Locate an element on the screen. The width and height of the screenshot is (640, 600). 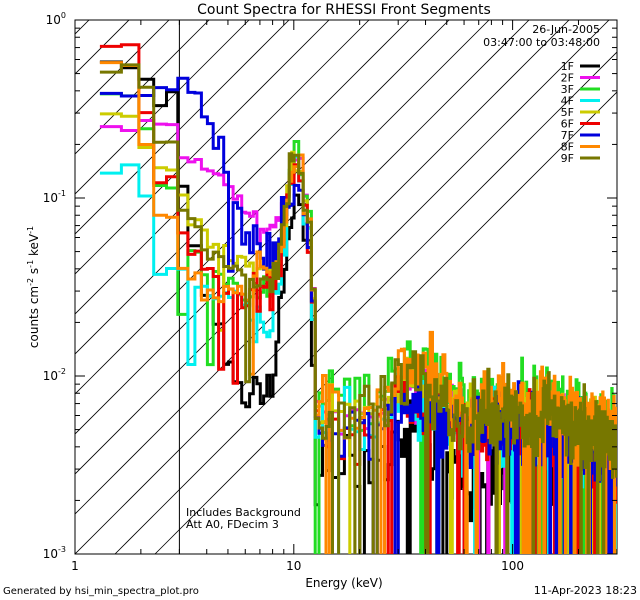
x-tick-label: 10 is located at coordinates (293, 566).